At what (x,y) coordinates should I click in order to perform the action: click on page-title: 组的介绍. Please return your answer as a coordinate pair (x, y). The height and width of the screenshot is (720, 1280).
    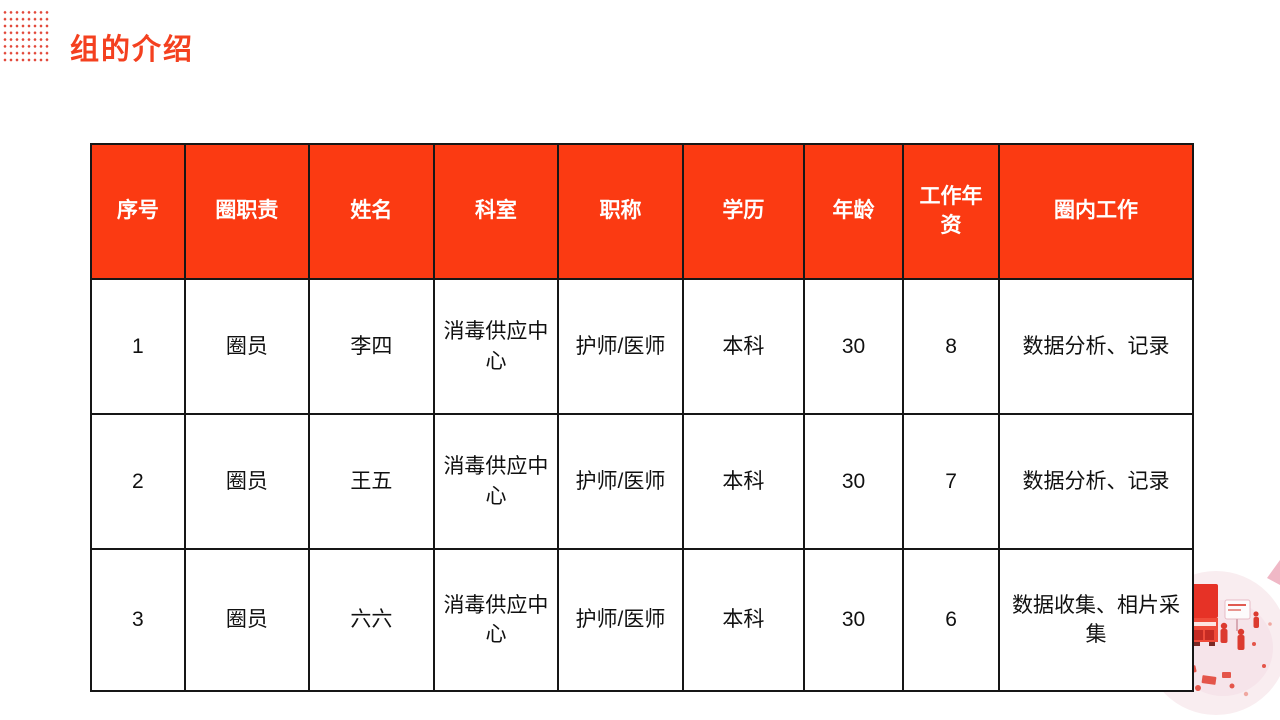
    Looking at the image, I should click on (132, 50).